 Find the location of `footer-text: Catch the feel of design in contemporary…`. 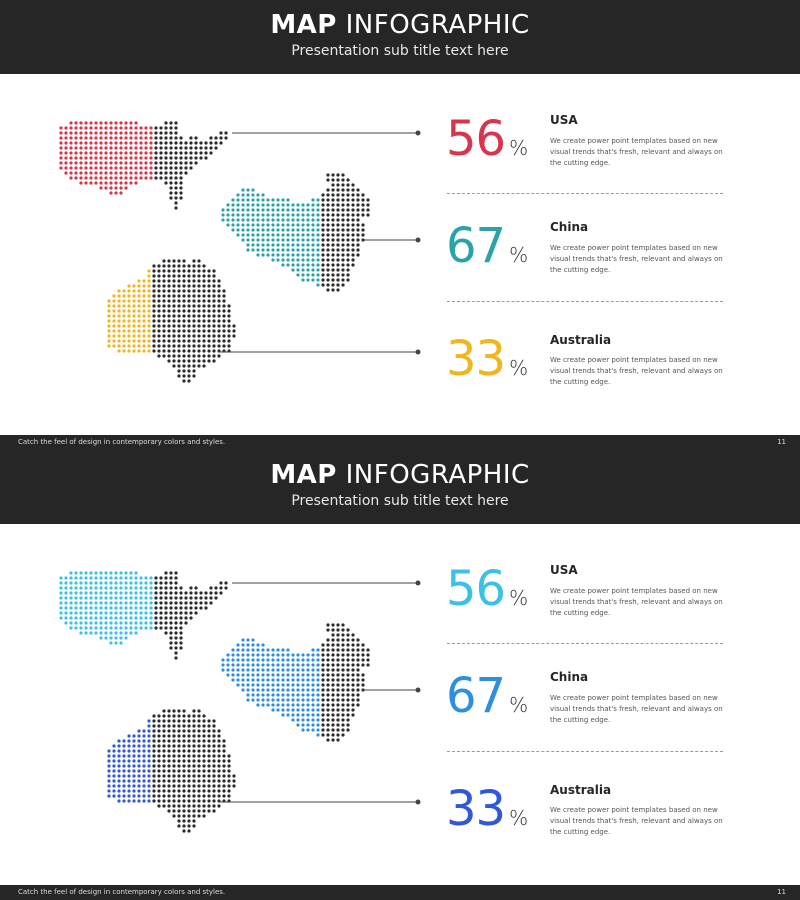

footer-text: Catch the feel of design in contemporary… is located at coordinates (122, 892).